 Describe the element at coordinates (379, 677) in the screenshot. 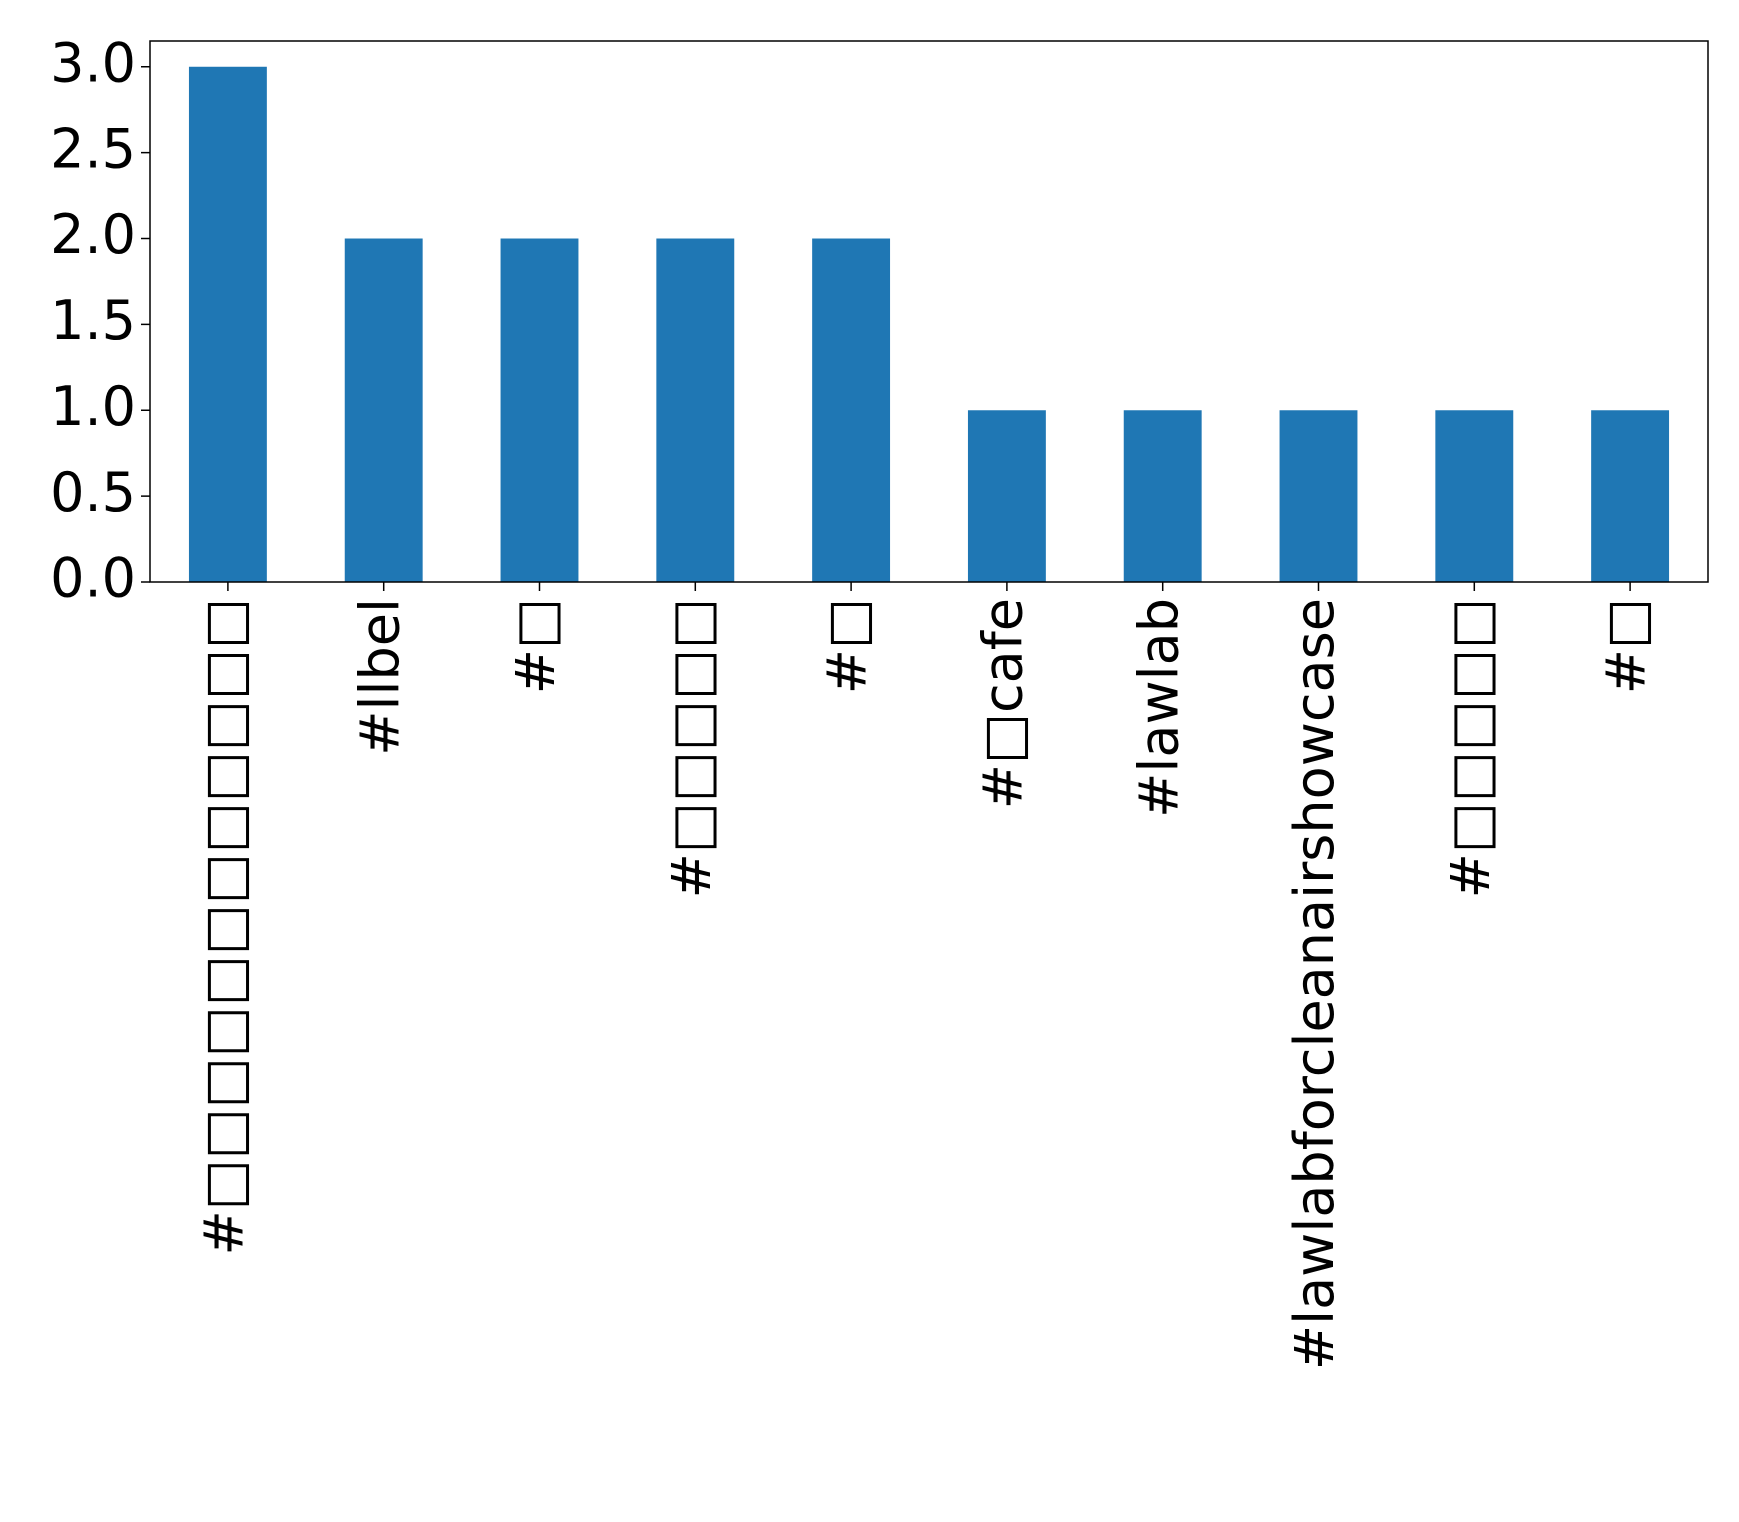

I see `x-tick-label: #llbel` at that location.